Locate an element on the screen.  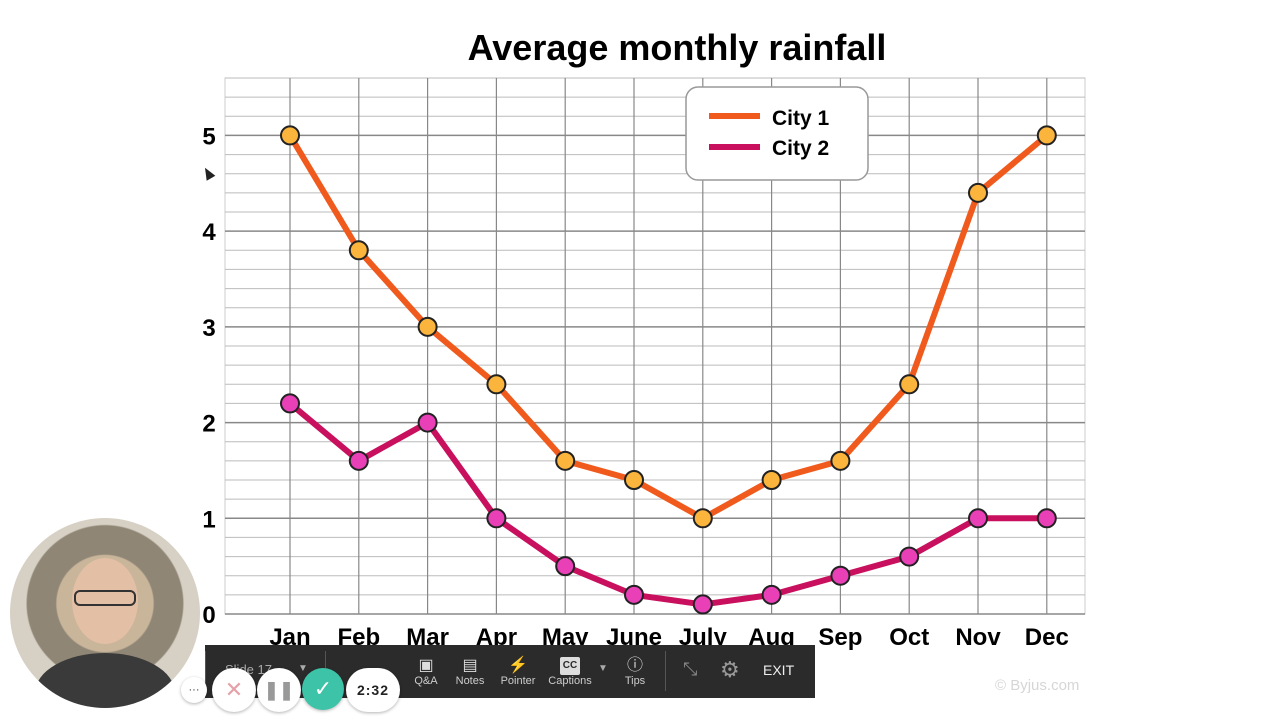
notes-button: ▤ Notes is located at coordinates (470, 671).